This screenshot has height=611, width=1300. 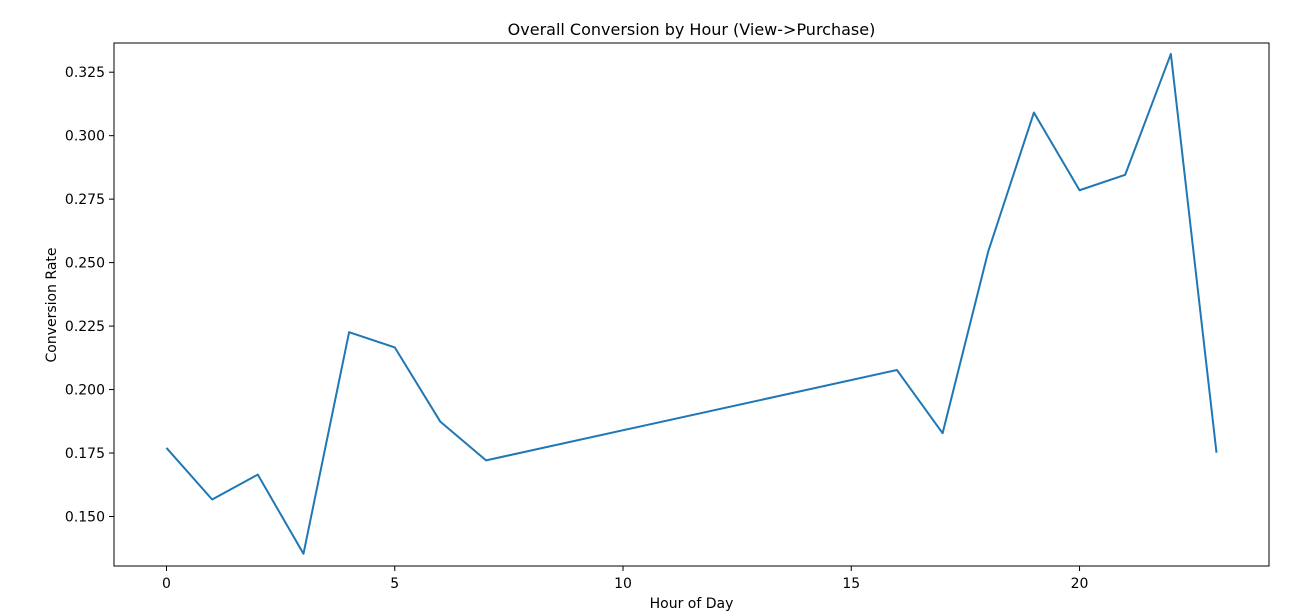 What do you see at coordinates (1080, 584) in the screenshot?
I see `x-tick-label: 20` at bounding box center [1080, 584].